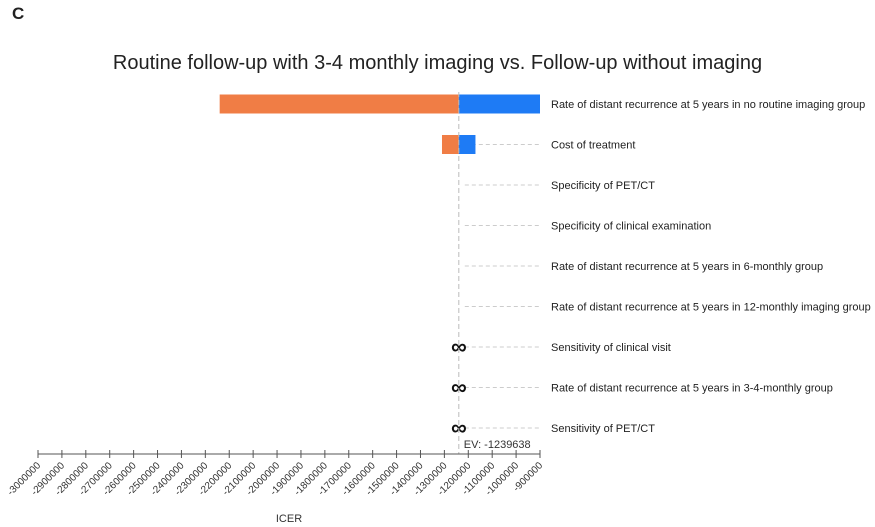  Describe the element at coordinates (497, 445) in the screenshot. I see `ev-label: EV: -1239638` at that location.